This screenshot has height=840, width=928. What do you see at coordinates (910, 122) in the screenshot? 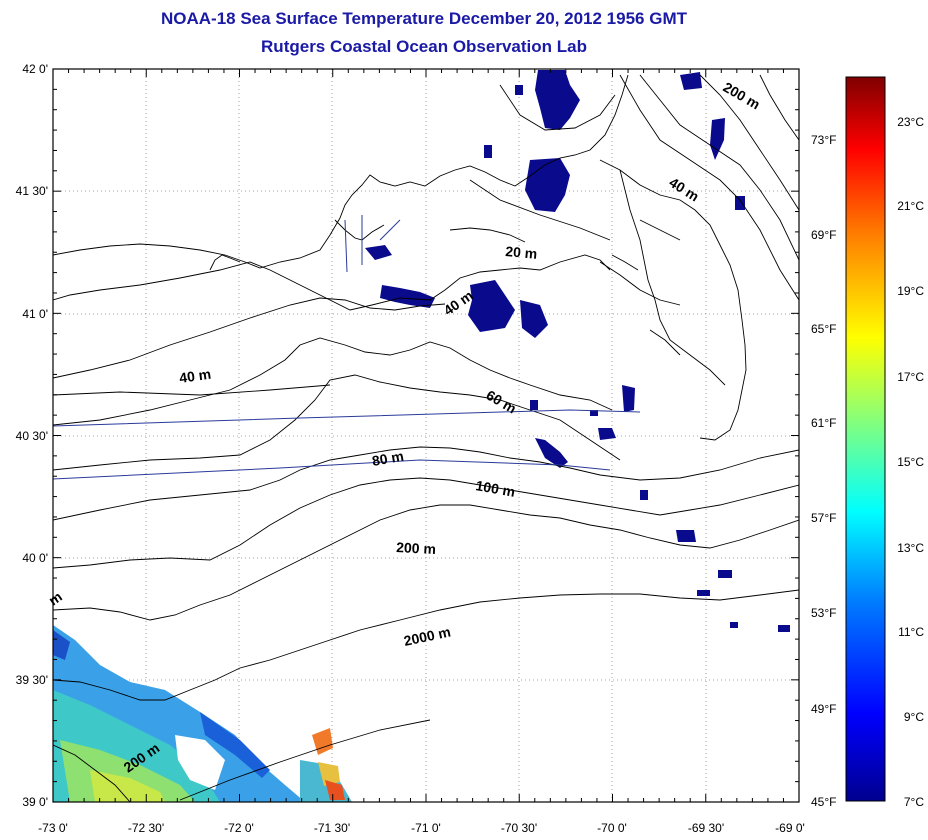
I see `colorbar-c-label: 23°C` at bounding box center [910, 122].